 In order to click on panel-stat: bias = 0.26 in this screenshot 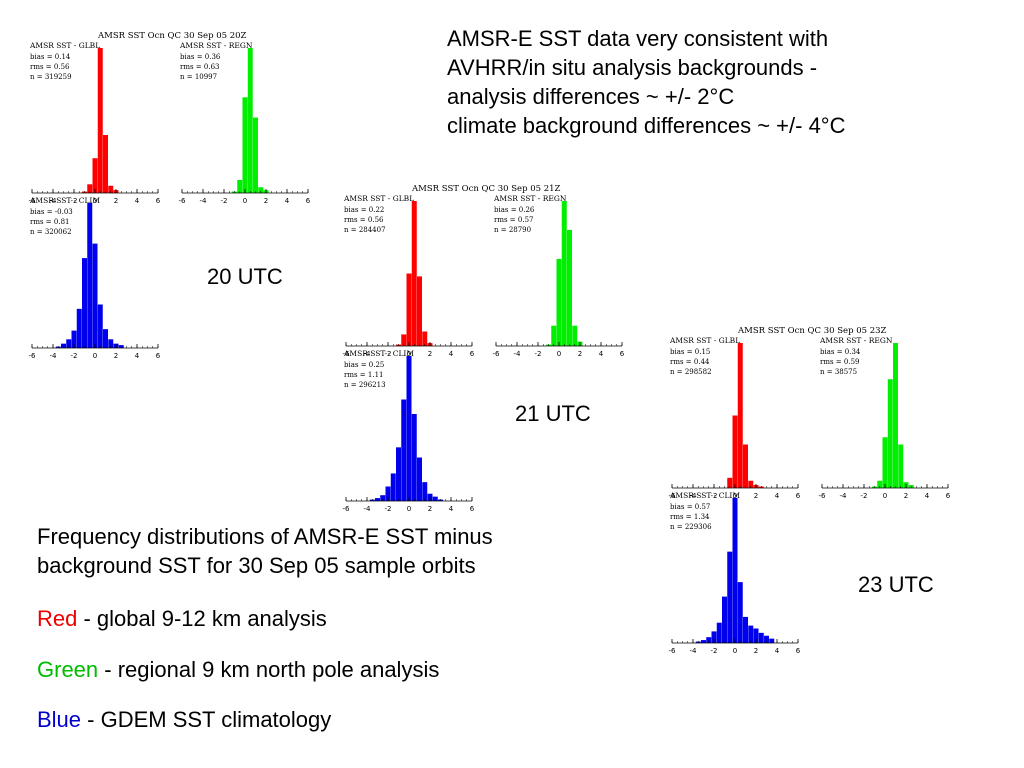, I will do `click(514, 210)`.